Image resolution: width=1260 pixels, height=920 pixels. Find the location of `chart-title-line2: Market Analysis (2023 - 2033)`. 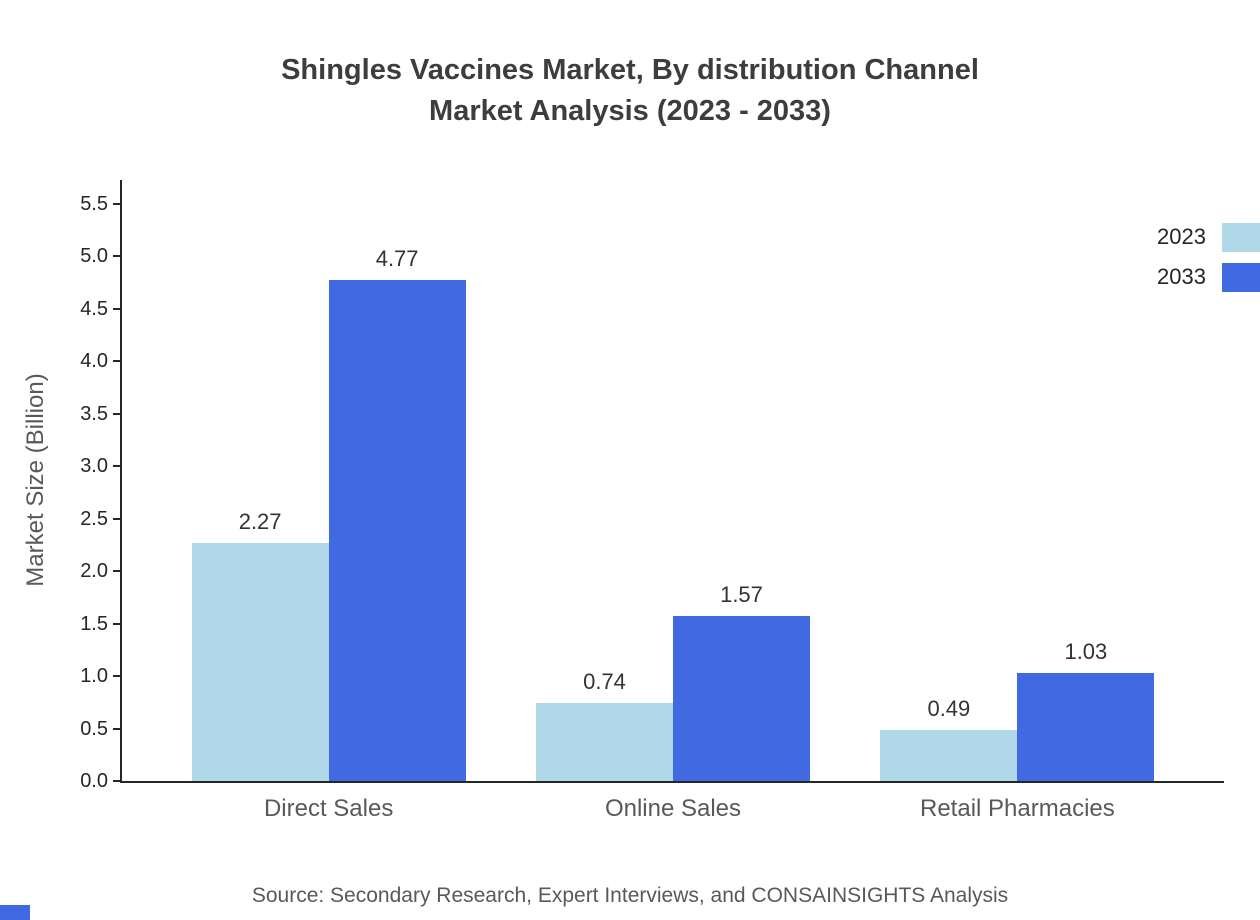

chart-title-line2: Market Analysis (2023 - 2033) is located at coordinates (630, 111).